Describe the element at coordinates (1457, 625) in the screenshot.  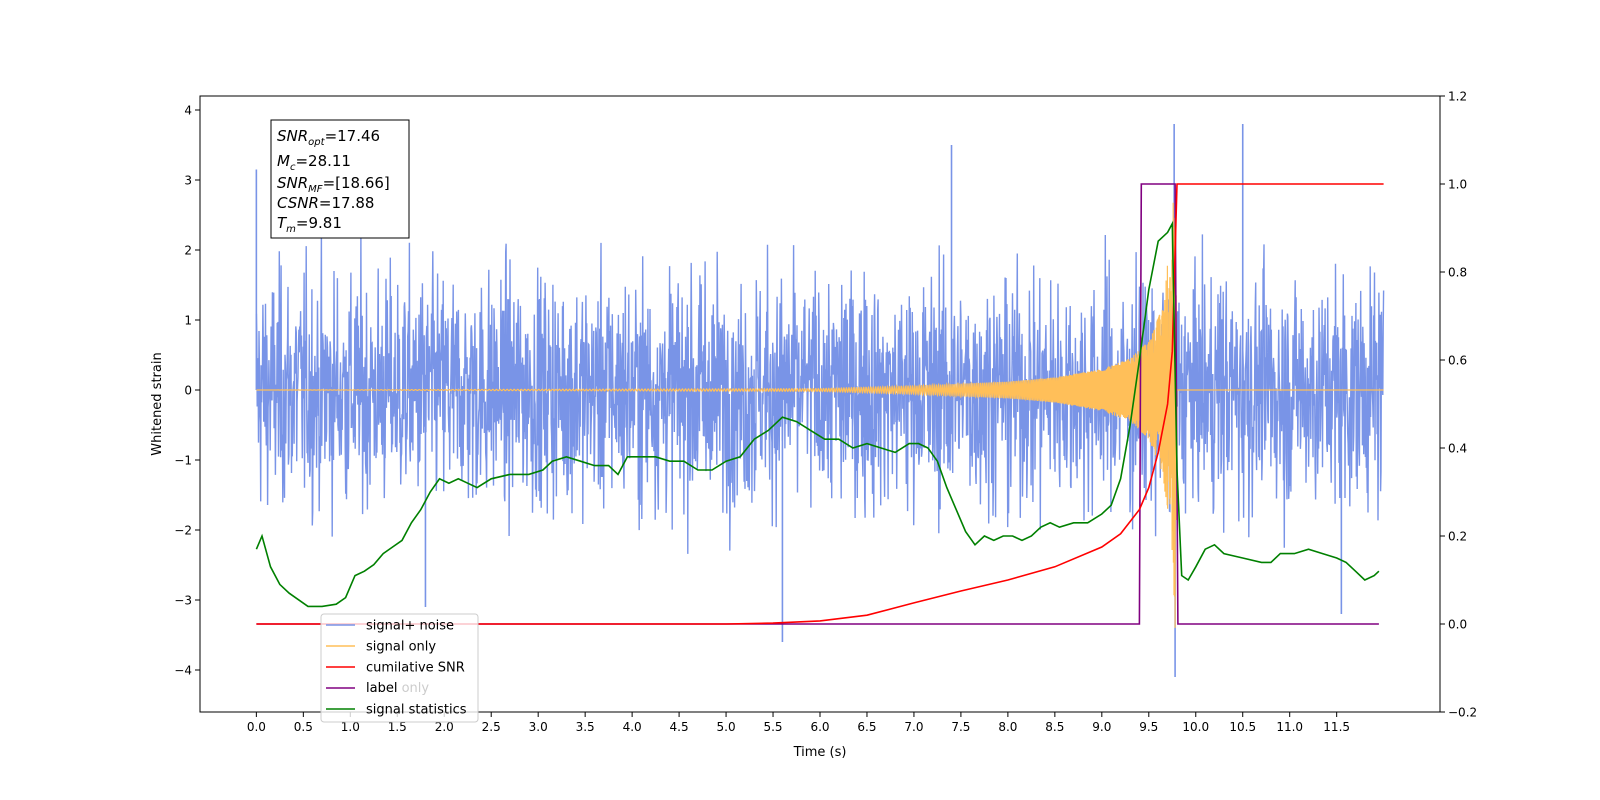
I see `y-tick-label-right: 0.0` at that location.